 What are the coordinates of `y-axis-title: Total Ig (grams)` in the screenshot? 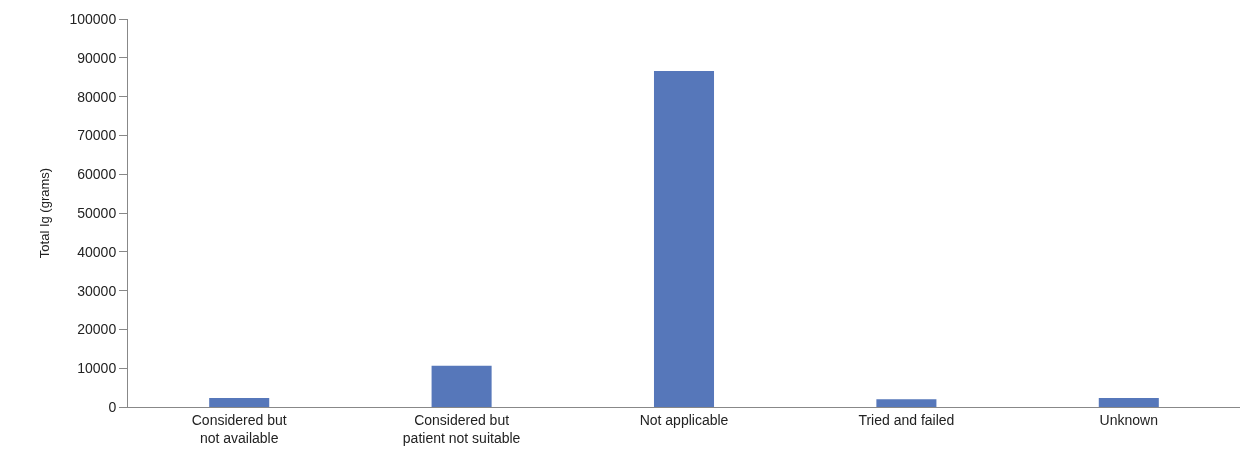 It's located at (45, 213).